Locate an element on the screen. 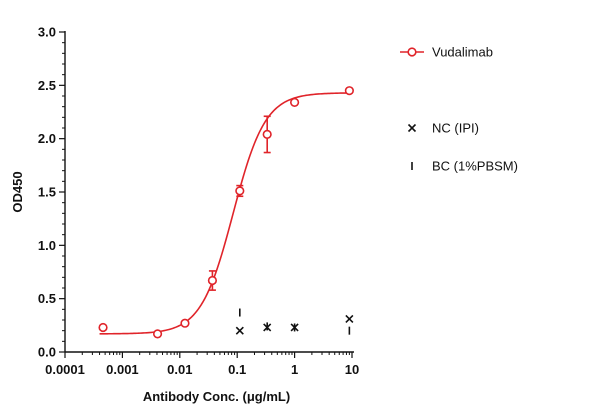 The height and width of the screenshot is (418, 600). x-tick-label: 0.1 is located at coordinates (237, 369).